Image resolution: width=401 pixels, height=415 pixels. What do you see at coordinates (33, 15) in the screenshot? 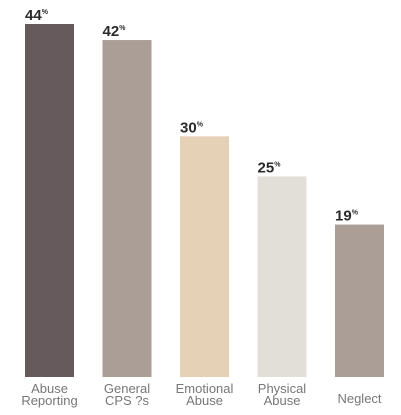
I see `data-label-value: 44` at bounding box center [33, 15].